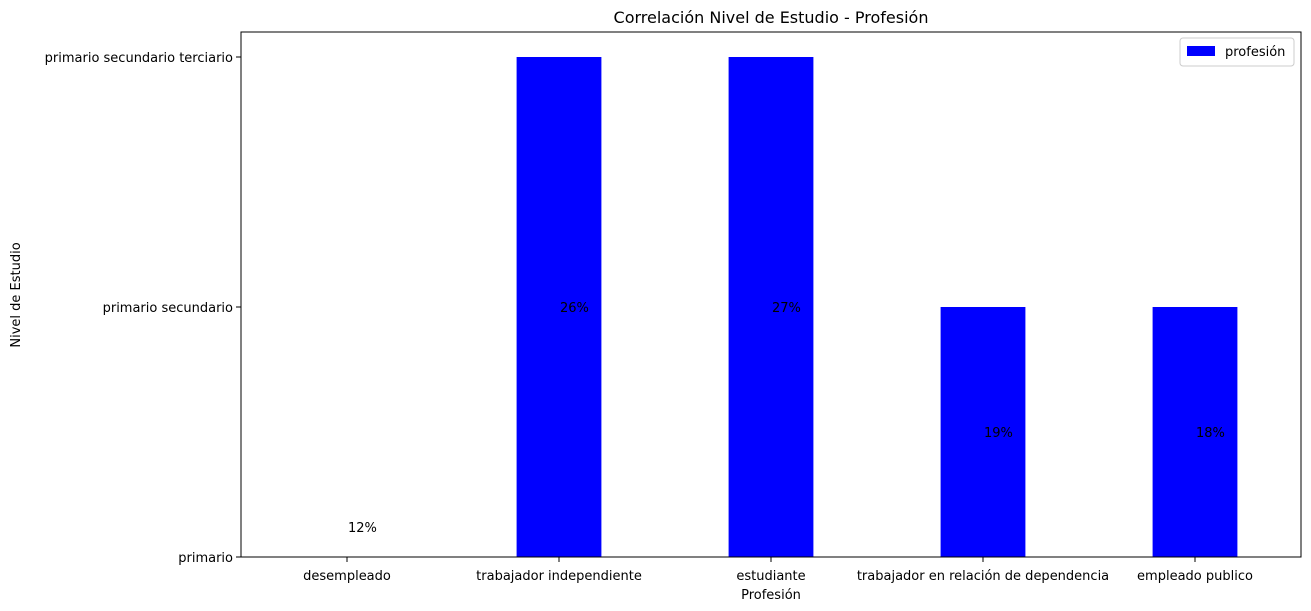  I want to click on legend-label: profesión, so click(1255, 52).